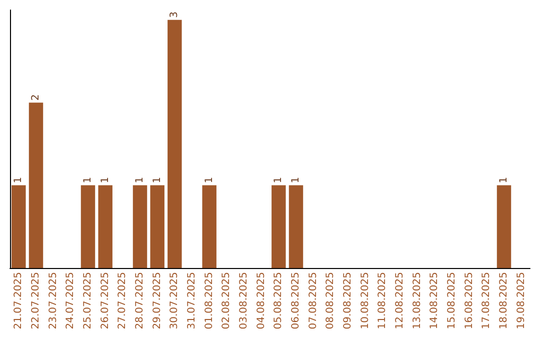  I want to click on x-tick-label: 27.07.2025, so click(122, 301).